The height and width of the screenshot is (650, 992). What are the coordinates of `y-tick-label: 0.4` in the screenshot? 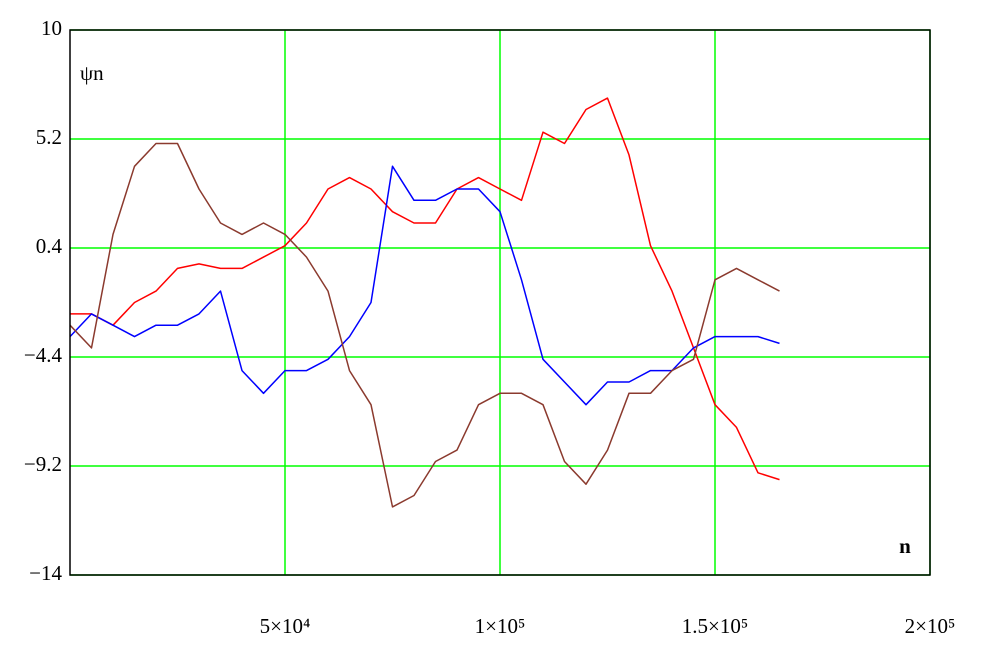 It's located at (49, 246).